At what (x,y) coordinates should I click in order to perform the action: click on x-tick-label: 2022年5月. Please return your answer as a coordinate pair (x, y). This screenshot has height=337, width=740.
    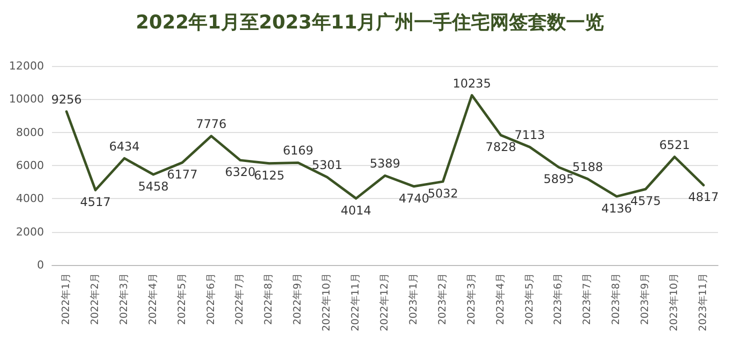
    Looking at the image, I should click on (182, 299).